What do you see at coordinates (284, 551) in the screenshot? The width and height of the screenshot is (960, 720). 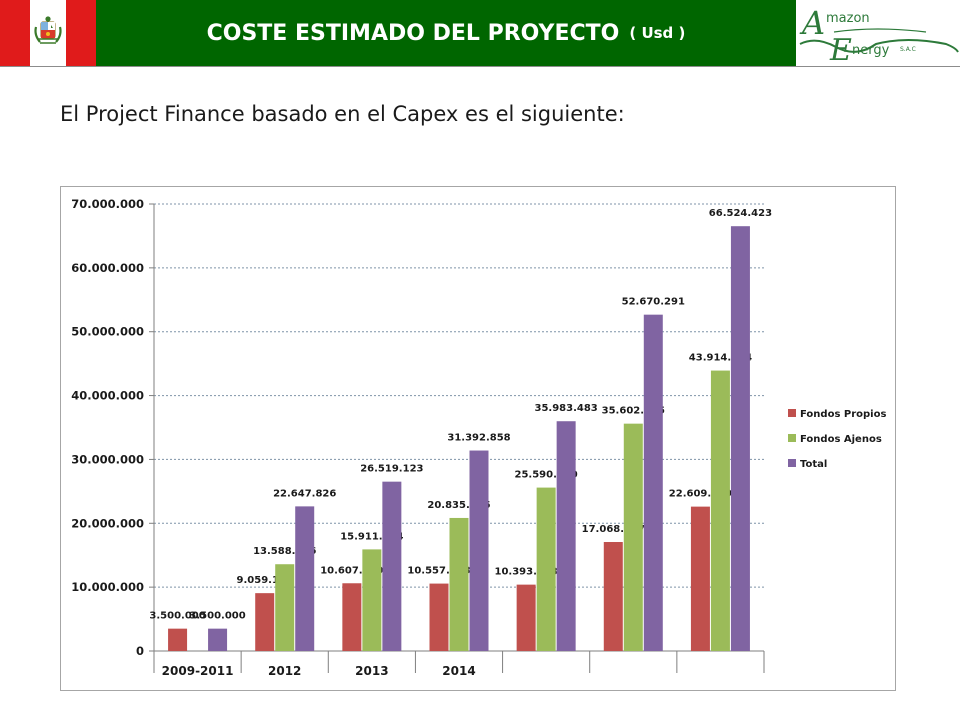 I see `data-label: 13.588.696` at bounding box center [284, 551].